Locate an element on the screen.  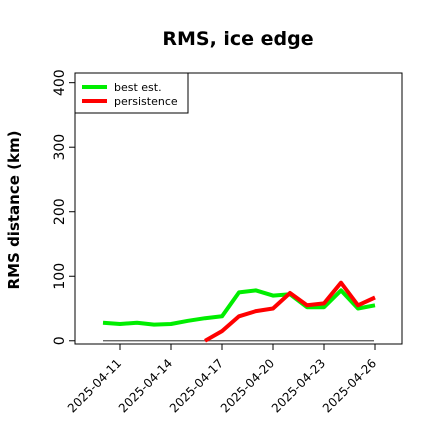
y-axis-label: RMS distance (km) is located at coordinates (14, 210).